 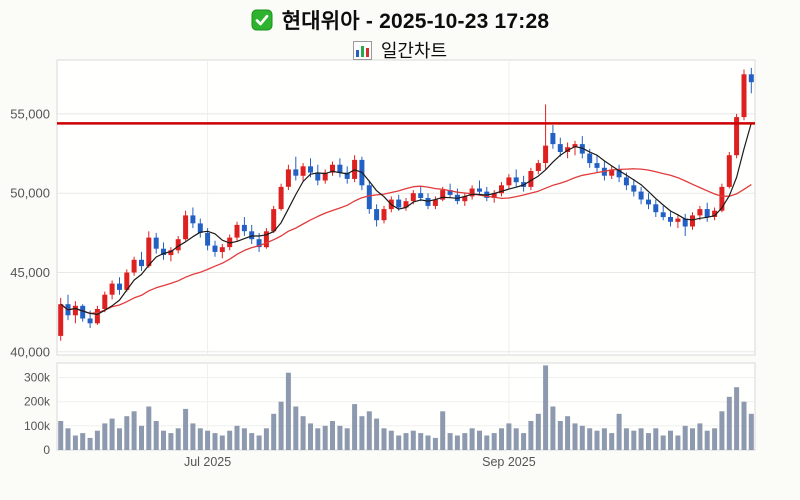 What do you see at coordinates (46, 450) in the screenshot?
I see `volume-tick-label: 0` at bounding box center [46, 450].